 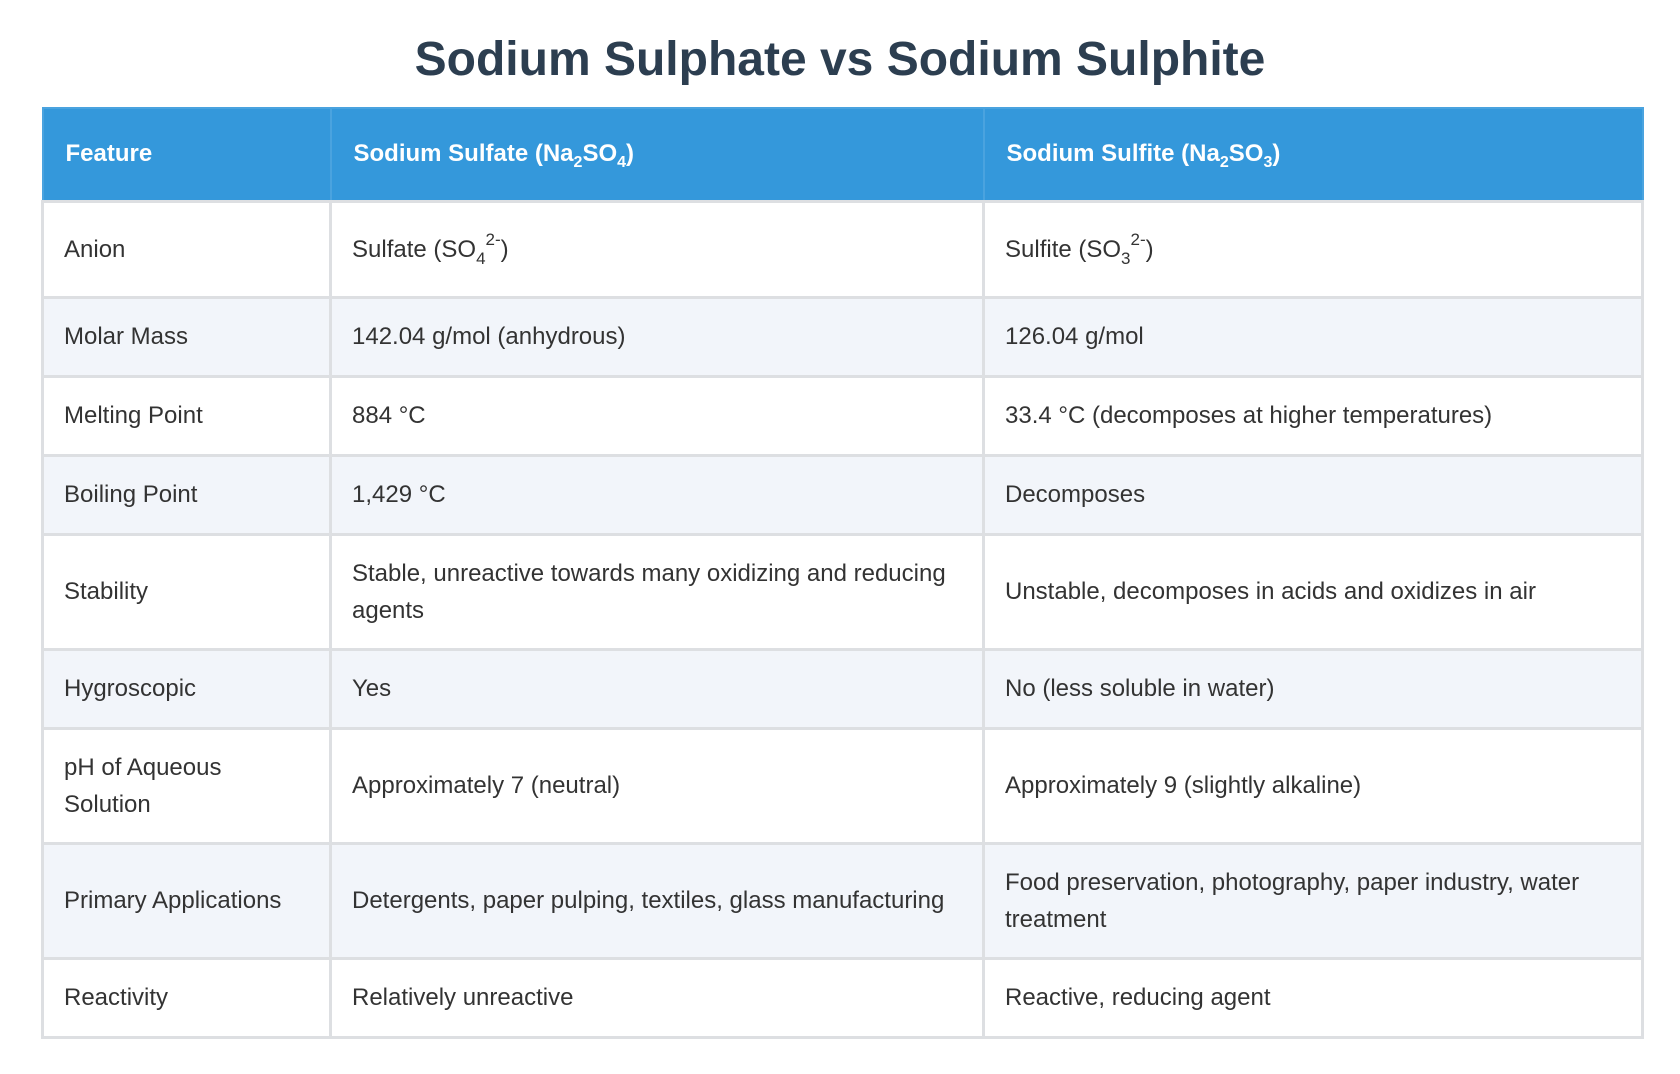 I want to click on sulfite-cell: Approximately 9 (slightly alkaline), so click(x=1313, y=785).